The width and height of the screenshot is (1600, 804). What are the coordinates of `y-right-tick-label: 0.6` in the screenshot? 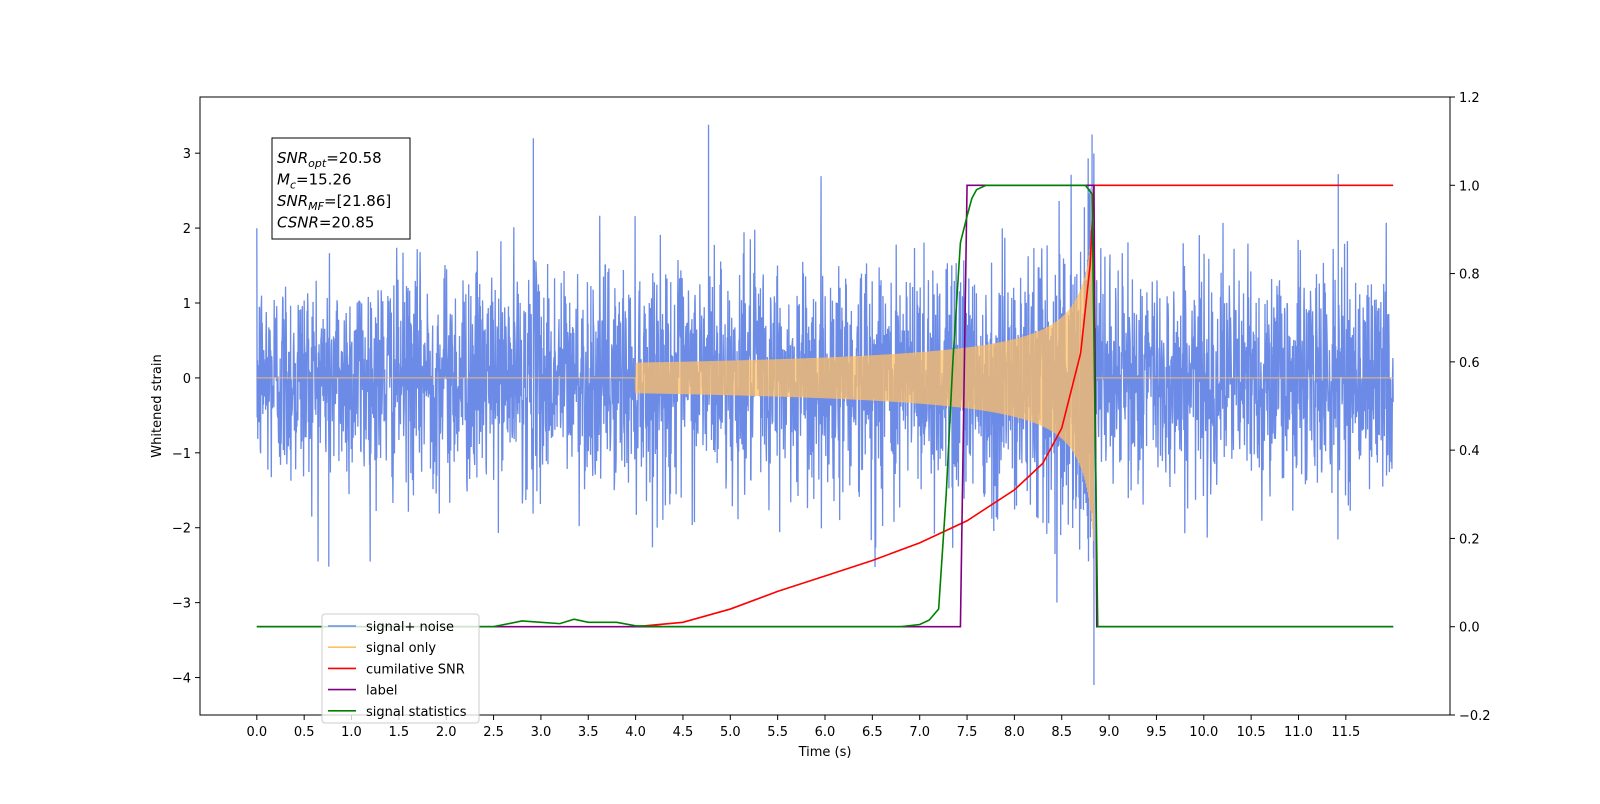 It's located at (1469, 363).